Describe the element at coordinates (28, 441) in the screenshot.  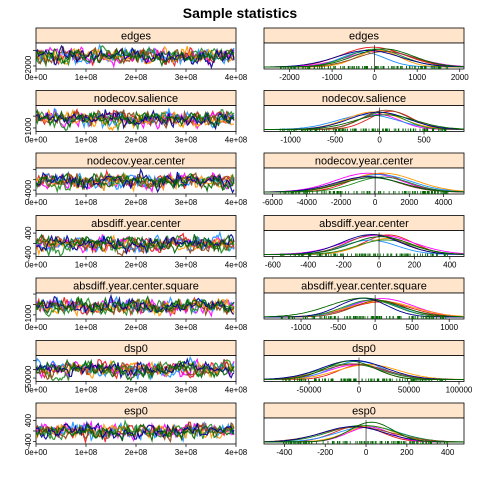
I see `esp0-trace-ytick-label: -400` at that location.